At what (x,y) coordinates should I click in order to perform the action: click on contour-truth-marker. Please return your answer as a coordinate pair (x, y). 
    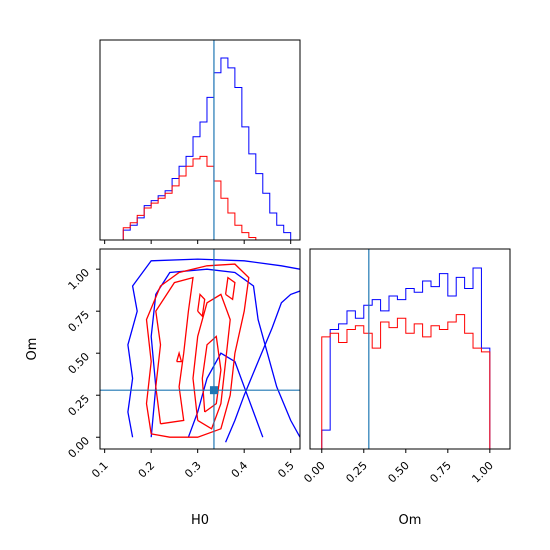
    Looking at the image, I should click on (213, 390).